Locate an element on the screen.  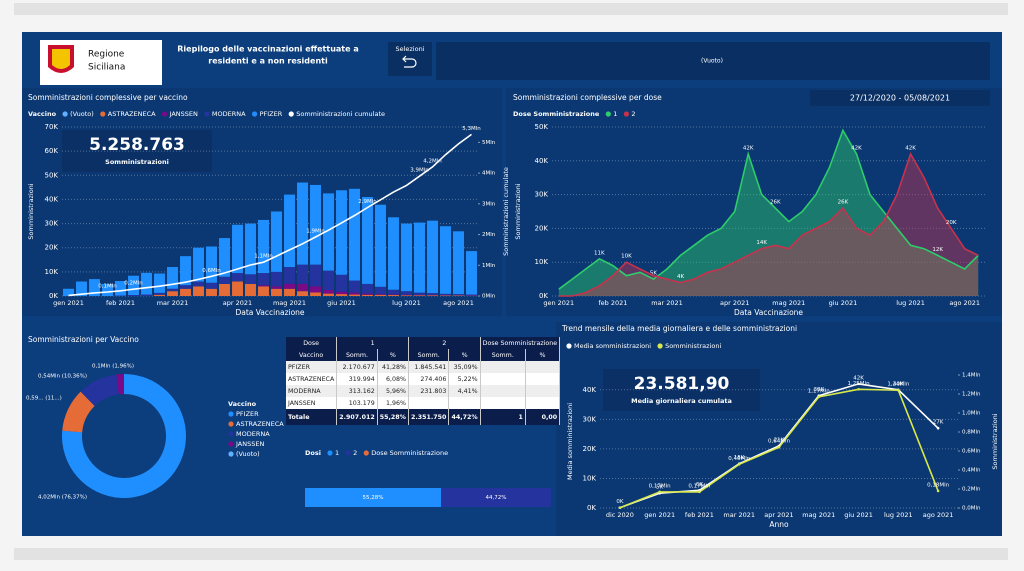
data-label: 2,9Mln is located at coordinates (367, 202).